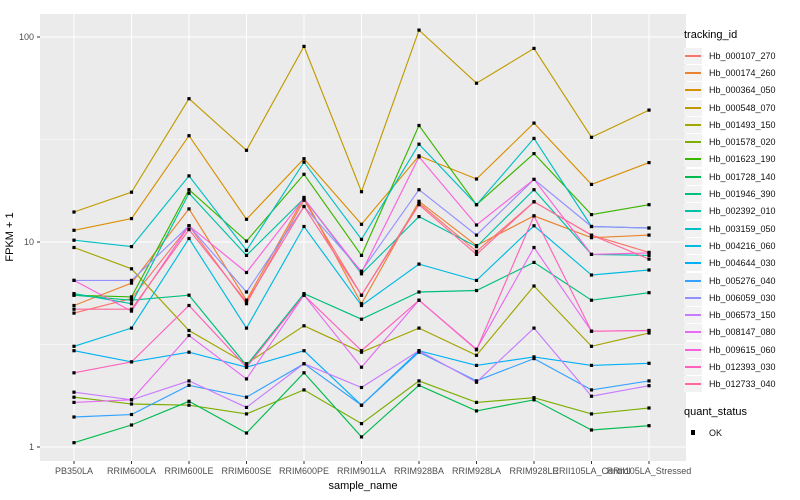  What do you see at coordinates (741, 263) in the screenshot?
I see `legend-item-Hb_004644_030: Hb_004644_030` at bounding box center [741, 263].